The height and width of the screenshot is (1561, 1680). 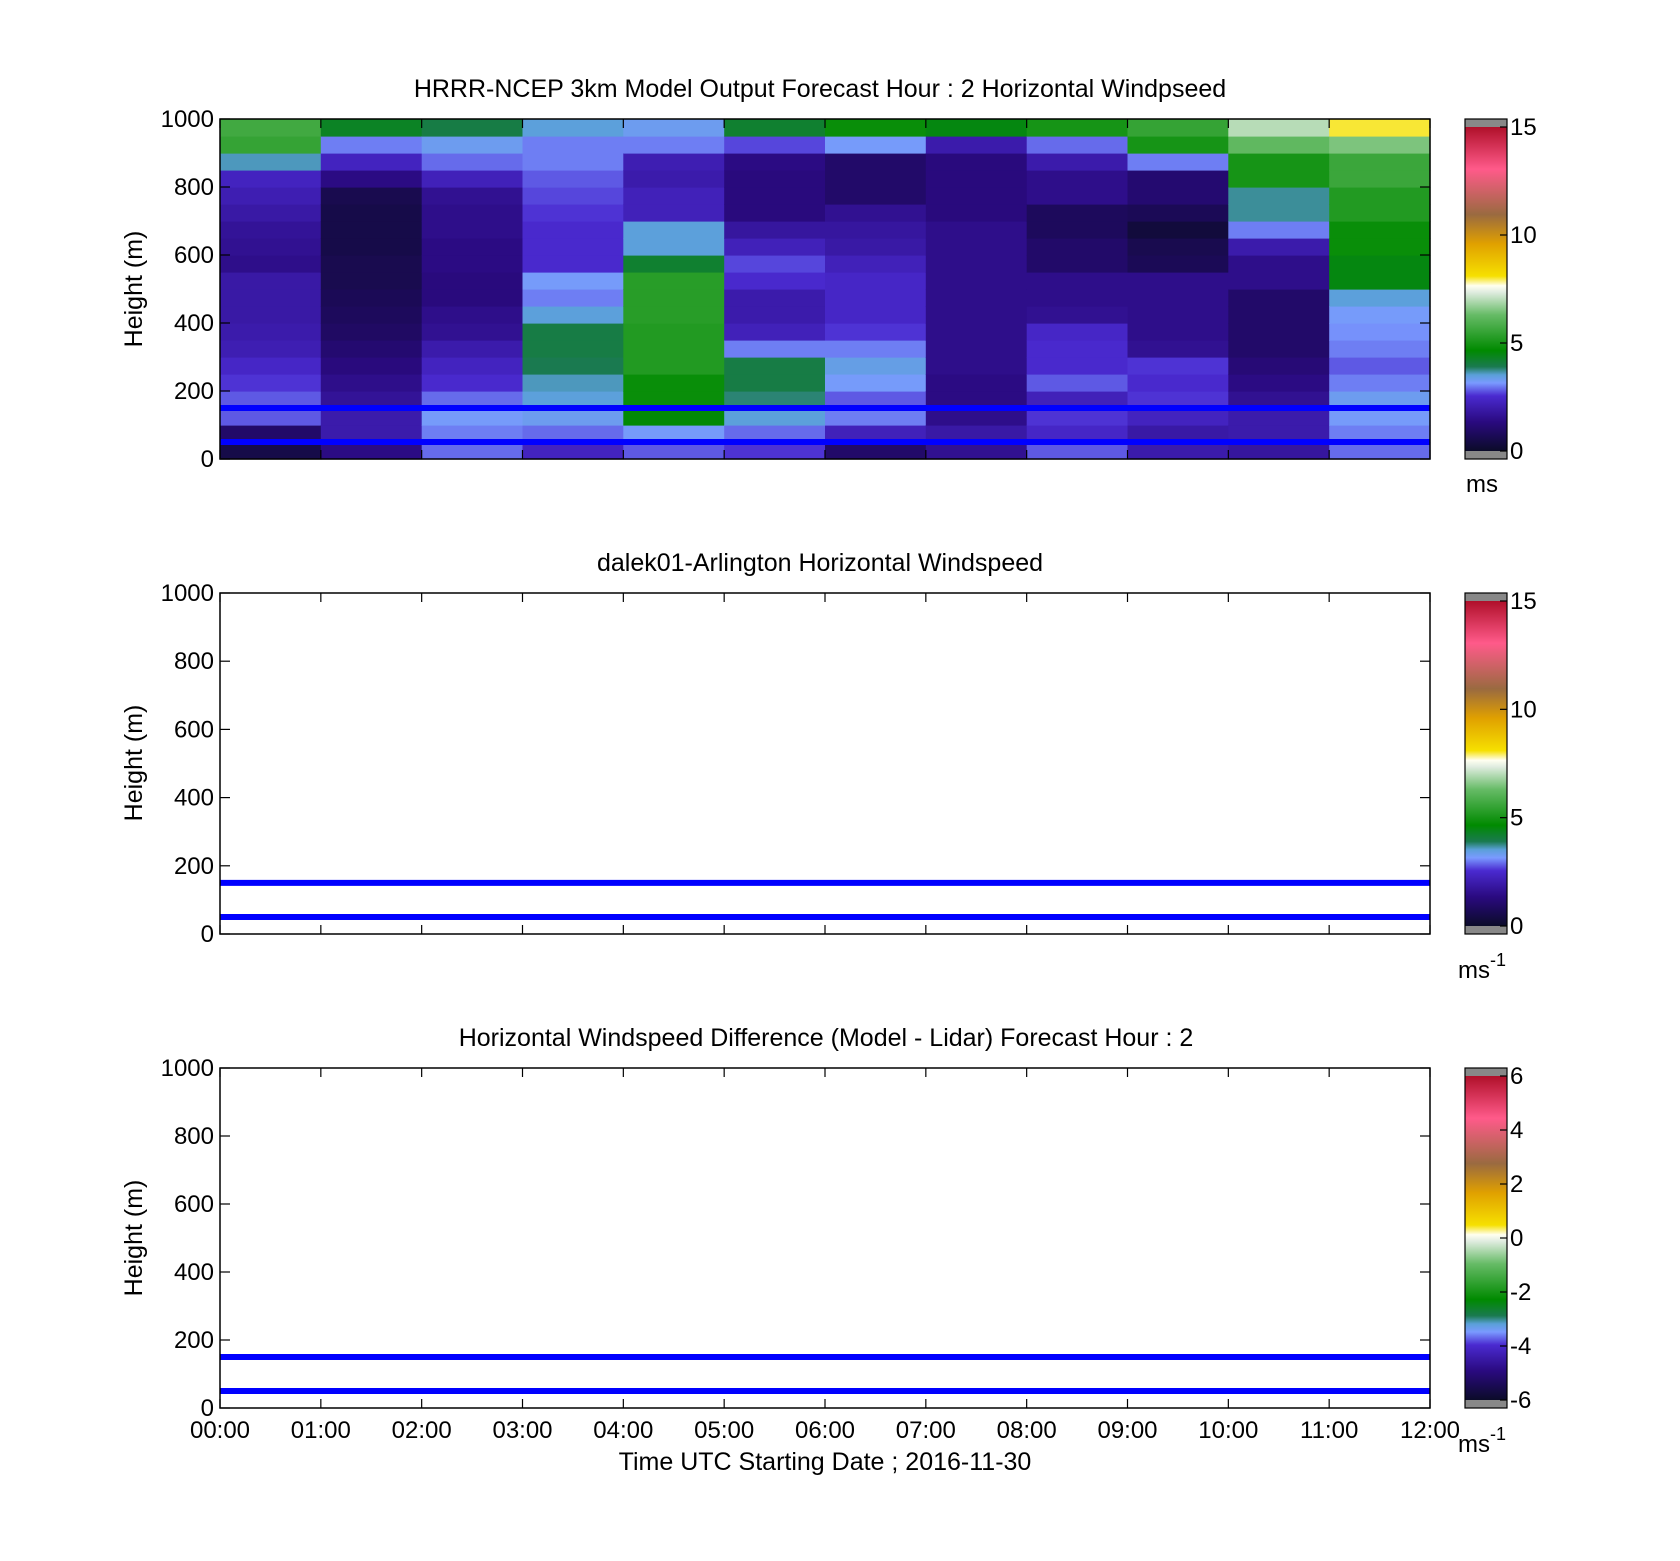 What do you see at coordinates (1486, 597) in the screenshot?
I see `colorbar-cap-top` at bounding box center [1486, 597].